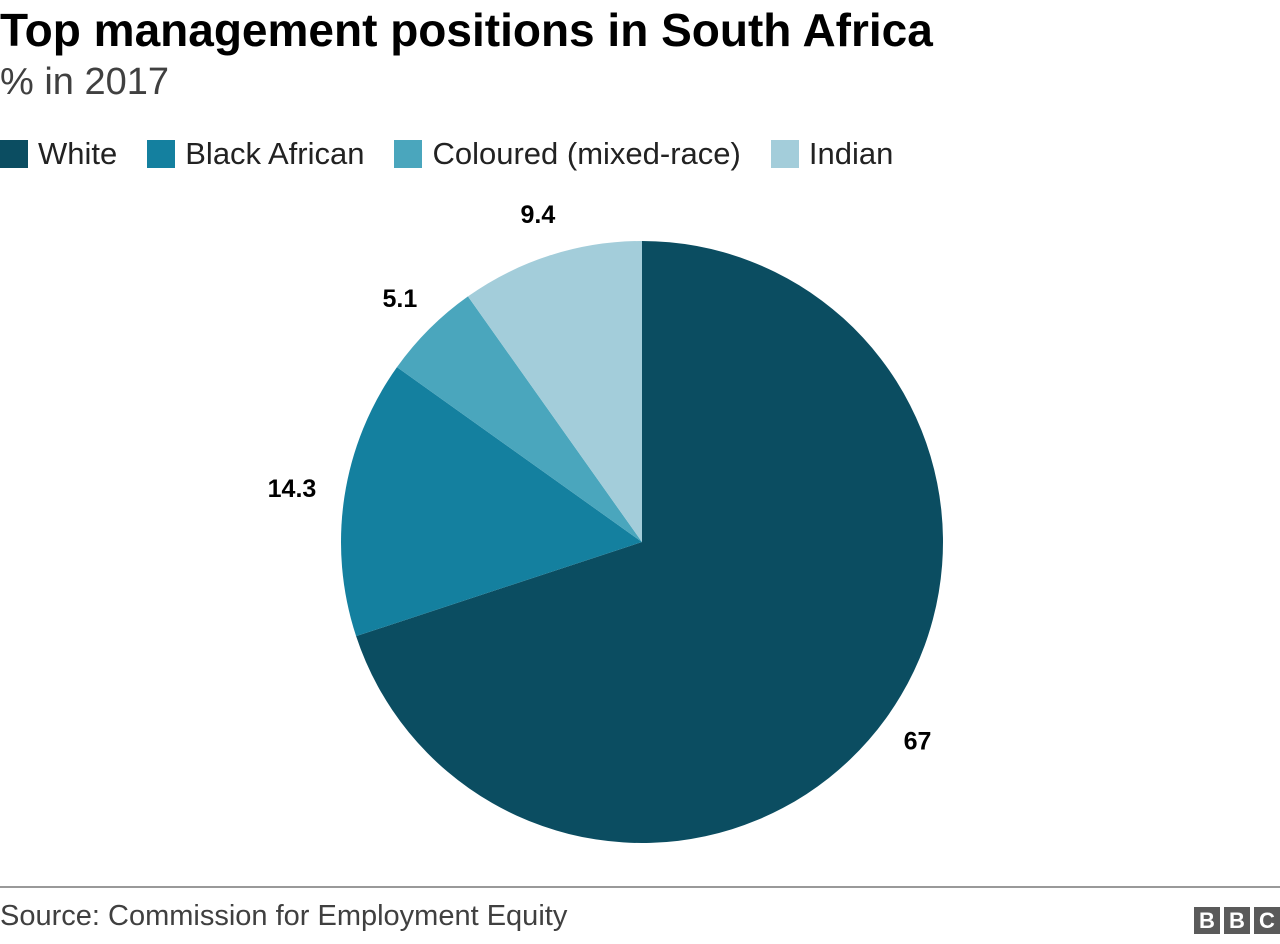 This screenshot has width=1280, height=944. Describe the element at coordinates (466, 30) in the screenshot. I see `chart-title: Top management positions in South Africa` at that location.